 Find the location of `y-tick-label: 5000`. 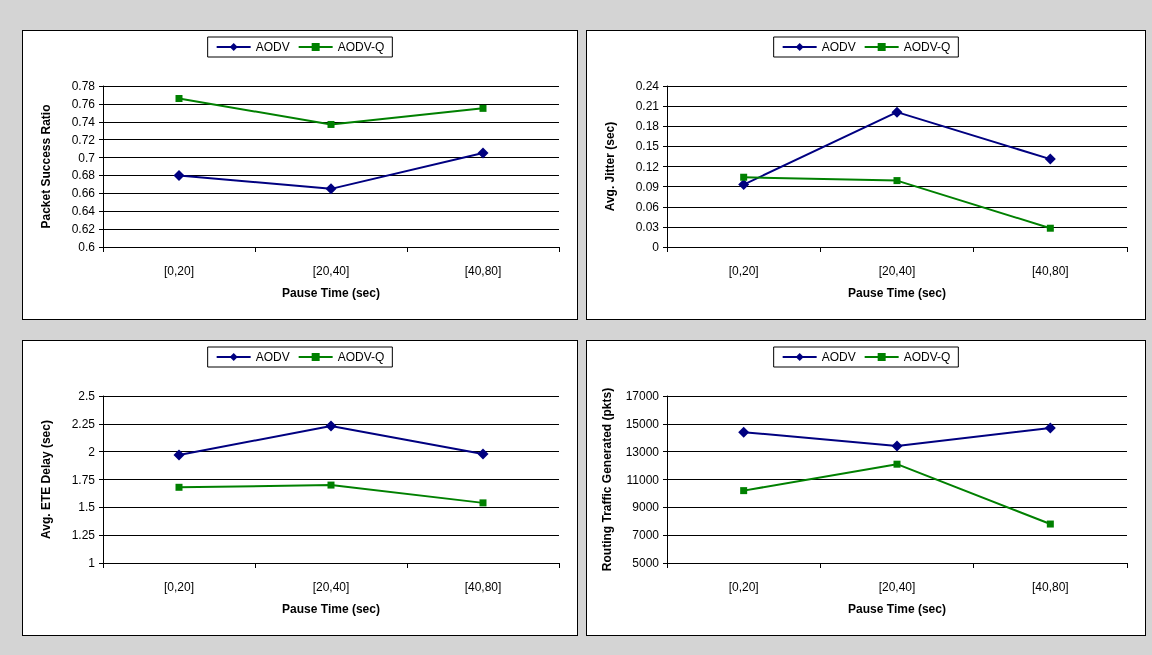

y-tick-label: 5000 is located at coordinates (646, 563).